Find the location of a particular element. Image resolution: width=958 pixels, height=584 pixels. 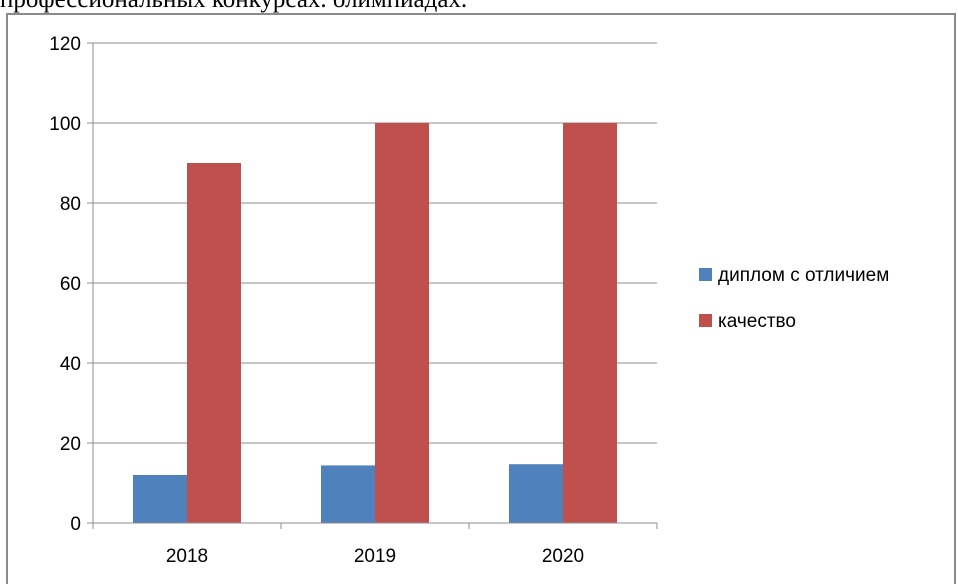

x-tick-label: 2019 is located at coordinates (375, 556).